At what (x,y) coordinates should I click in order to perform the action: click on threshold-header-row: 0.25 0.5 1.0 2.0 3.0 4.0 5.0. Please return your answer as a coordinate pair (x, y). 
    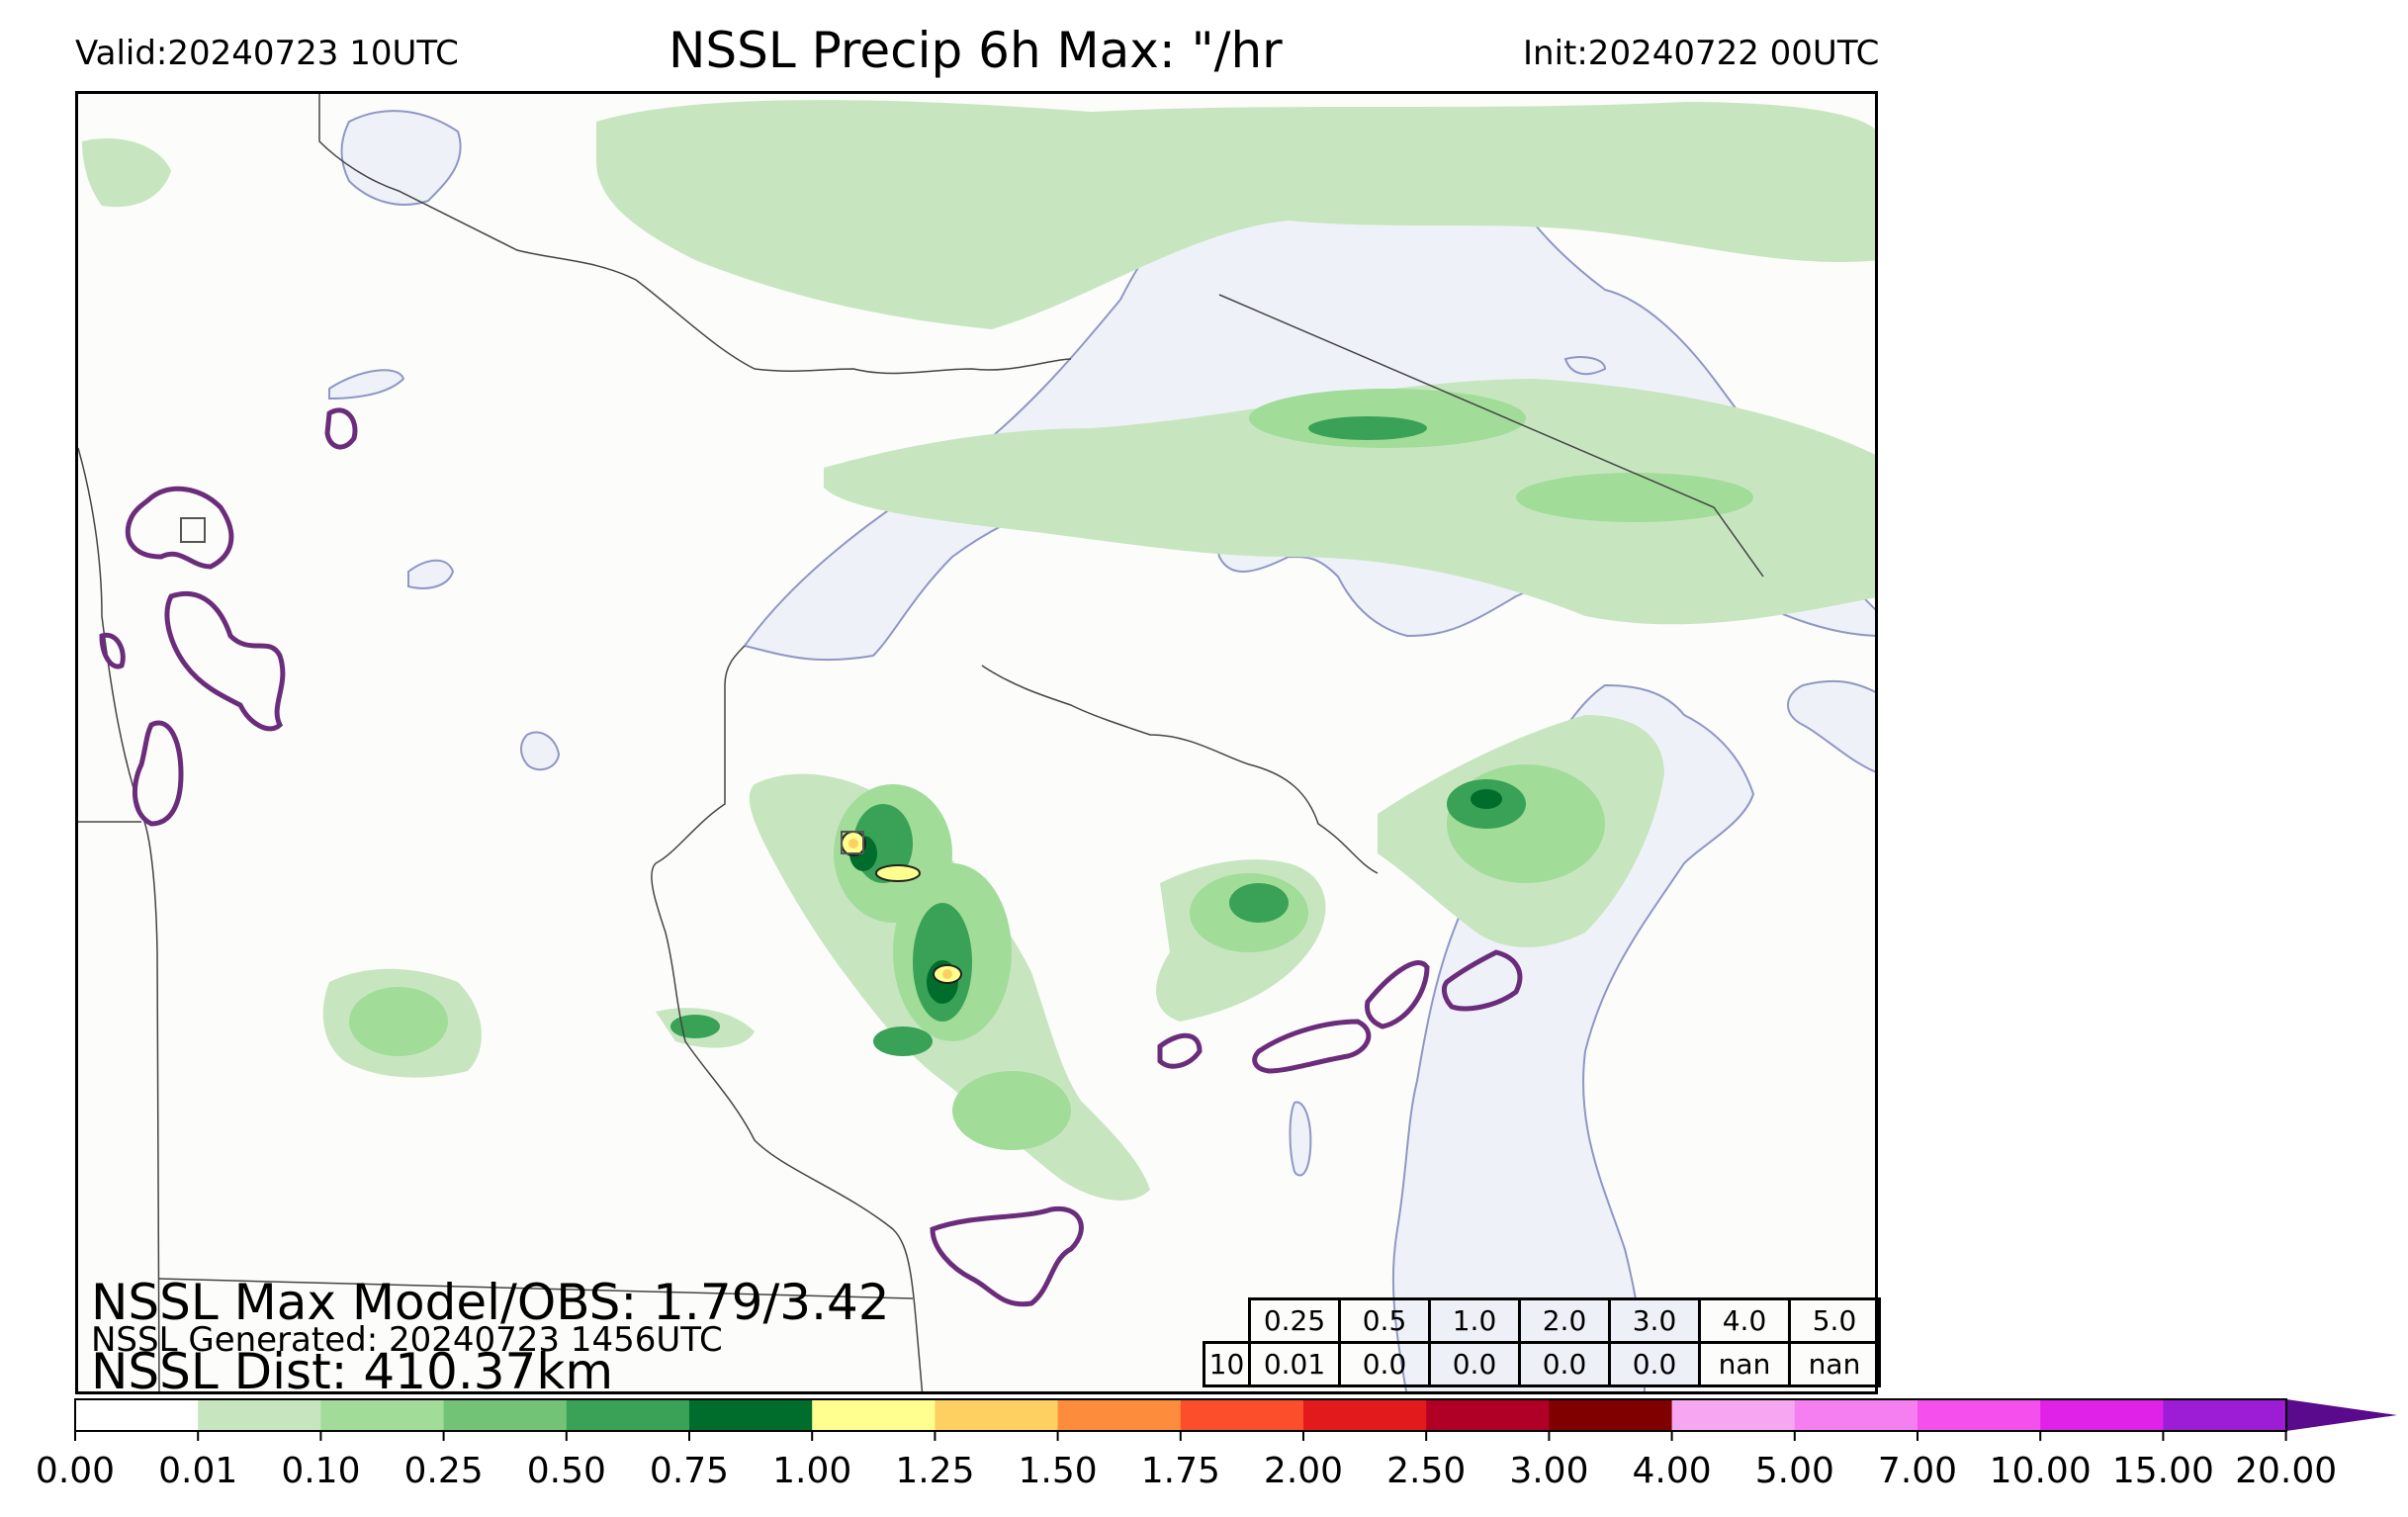
    Looking at the image, I should click on (1542, 1320).